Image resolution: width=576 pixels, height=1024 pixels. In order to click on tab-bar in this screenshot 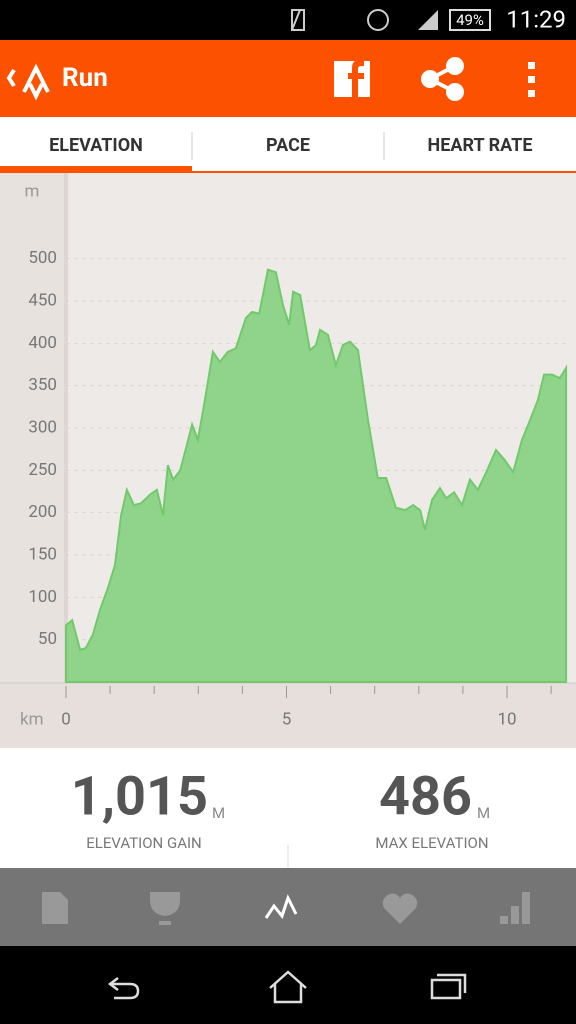, I will do `click(288, 145)`.